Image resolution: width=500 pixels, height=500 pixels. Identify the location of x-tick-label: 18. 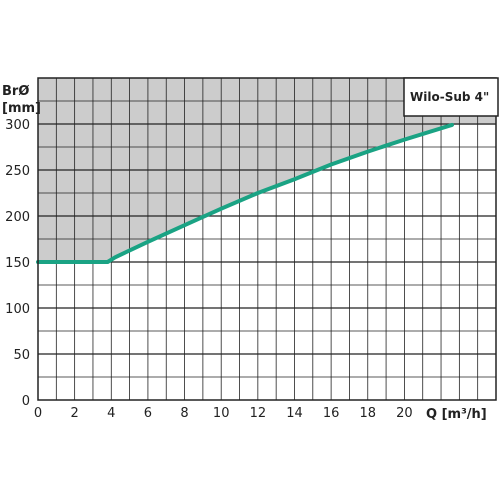
(367, 413).